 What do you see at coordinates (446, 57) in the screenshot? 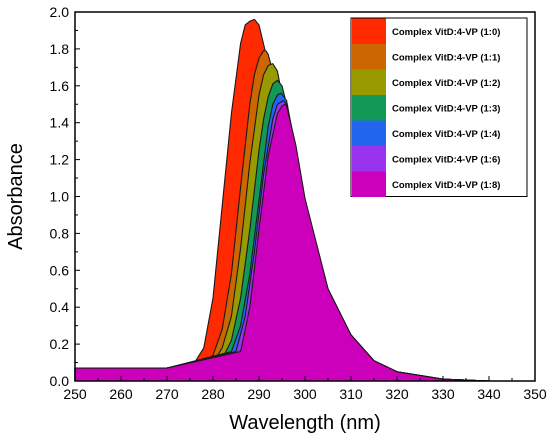
I see `legend-label: Complex VitD:4-VP (1:1)` at bounding box center [446, 57].